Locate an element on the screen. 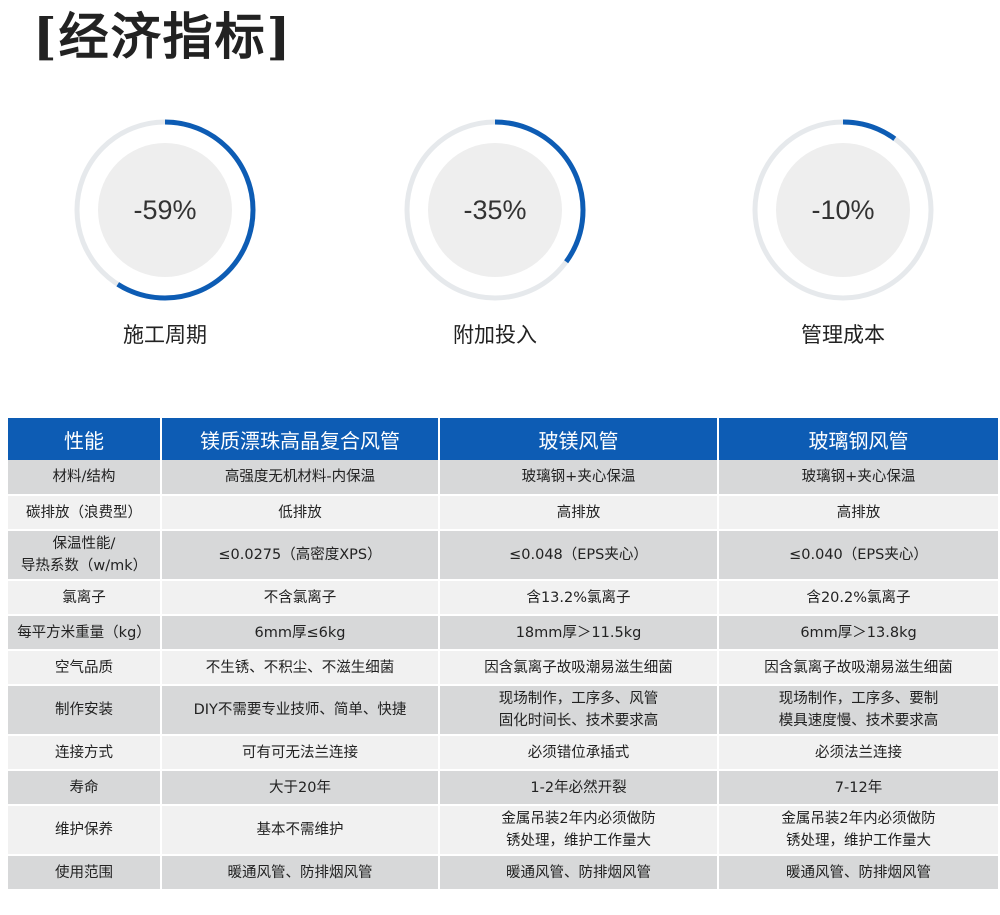 This screenshot has height=915, width=1000. row-label: 每平方米重量（kg） is located at coordinates (85, 633).